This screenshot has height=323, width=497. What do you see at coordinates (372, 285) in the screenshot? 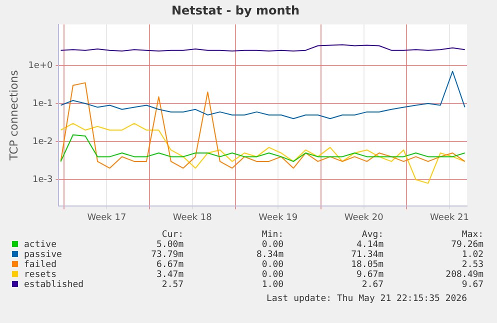
I see `text: 2.67` at bounding box center [372, 285].